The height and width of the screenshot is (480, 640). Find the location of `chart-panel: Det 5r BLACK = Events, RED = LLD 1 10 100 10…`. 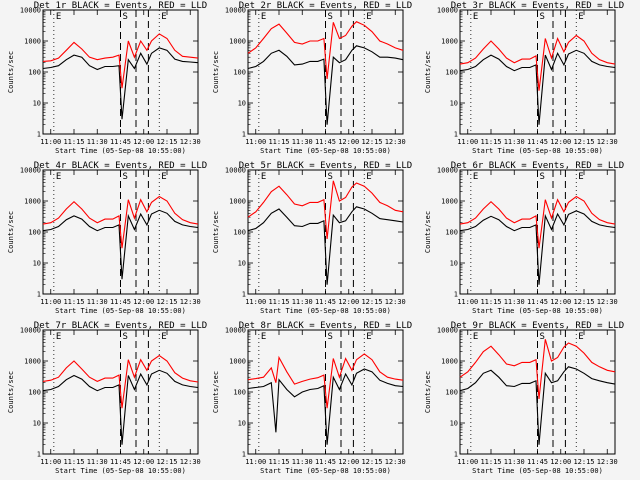

chart-panel: Det 5r BLACK = Events, RED = LLD 1 10 100 10… is located at coordinates (312, 238).